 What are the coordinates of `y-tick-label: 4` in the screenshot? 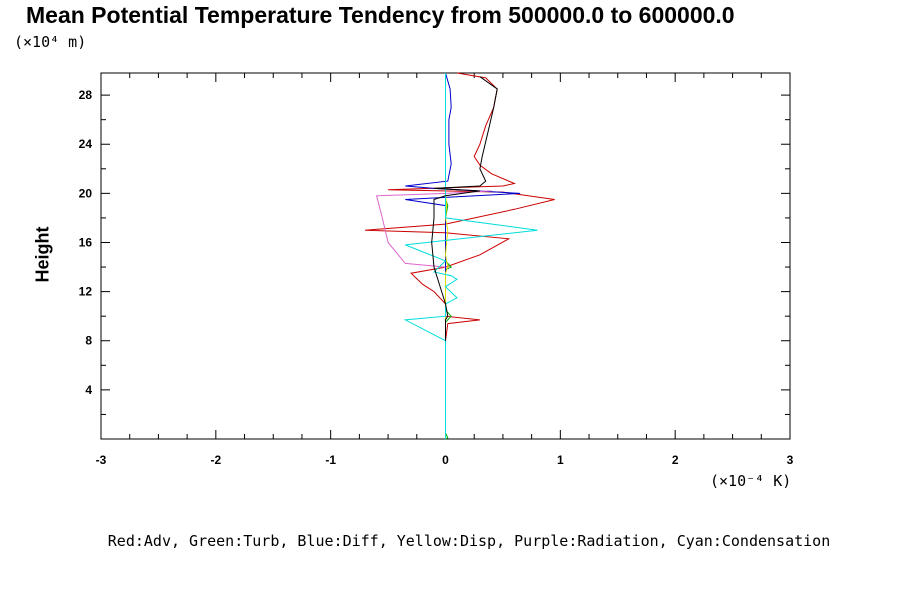 It's located at (88, 390).